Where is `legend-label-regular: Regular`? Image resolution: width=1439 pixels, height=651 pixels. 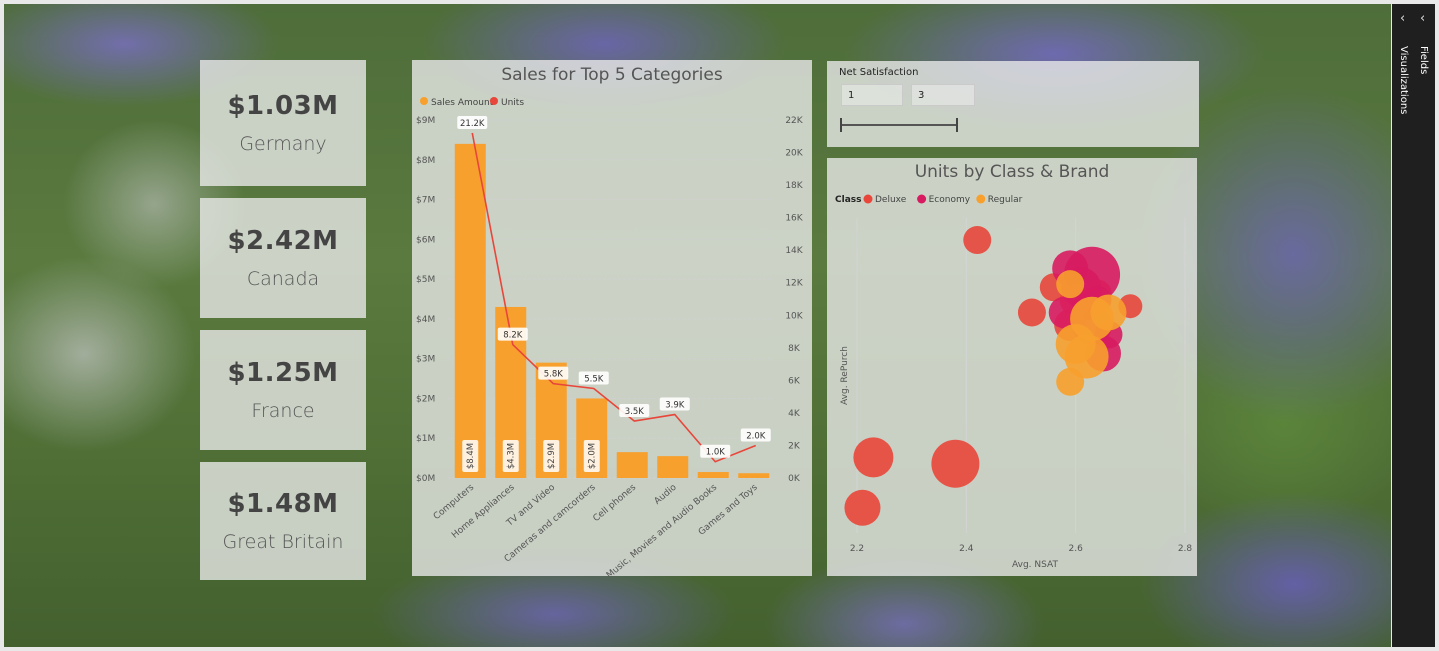 legend-label-regular: Regular is located at coordinates (1005, 200).